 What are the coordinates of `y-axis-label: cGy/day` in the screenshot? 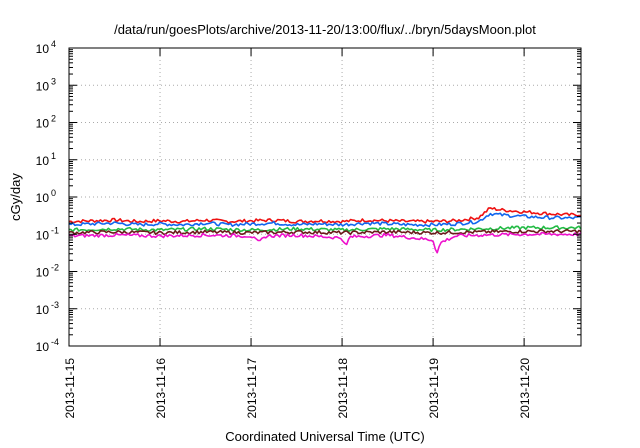 It's located at (15, 197).